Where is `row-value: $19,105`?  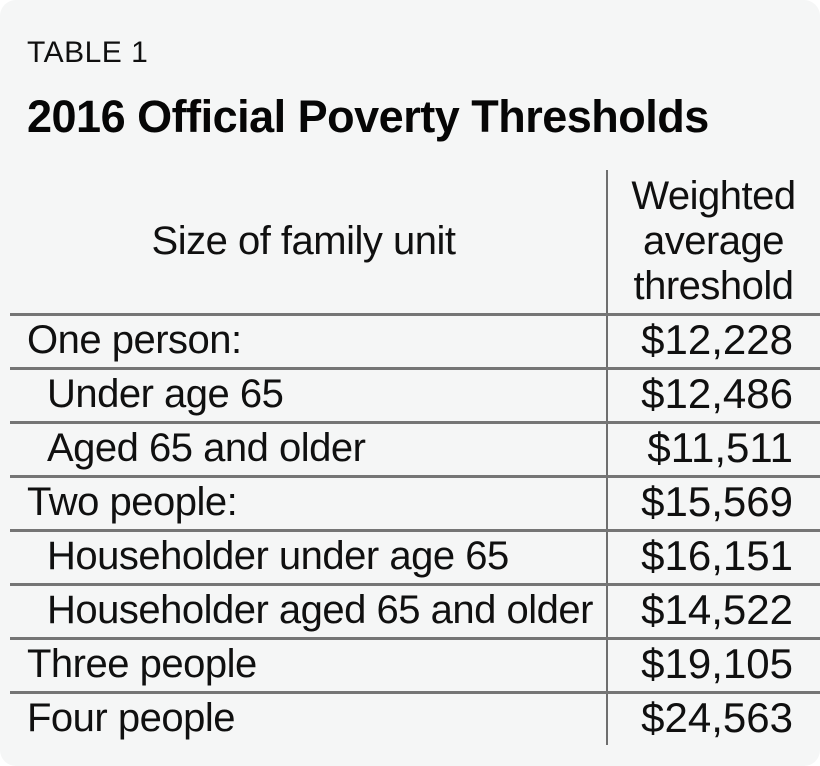
row-value: $19,105 is located at coordinates (717, 663).